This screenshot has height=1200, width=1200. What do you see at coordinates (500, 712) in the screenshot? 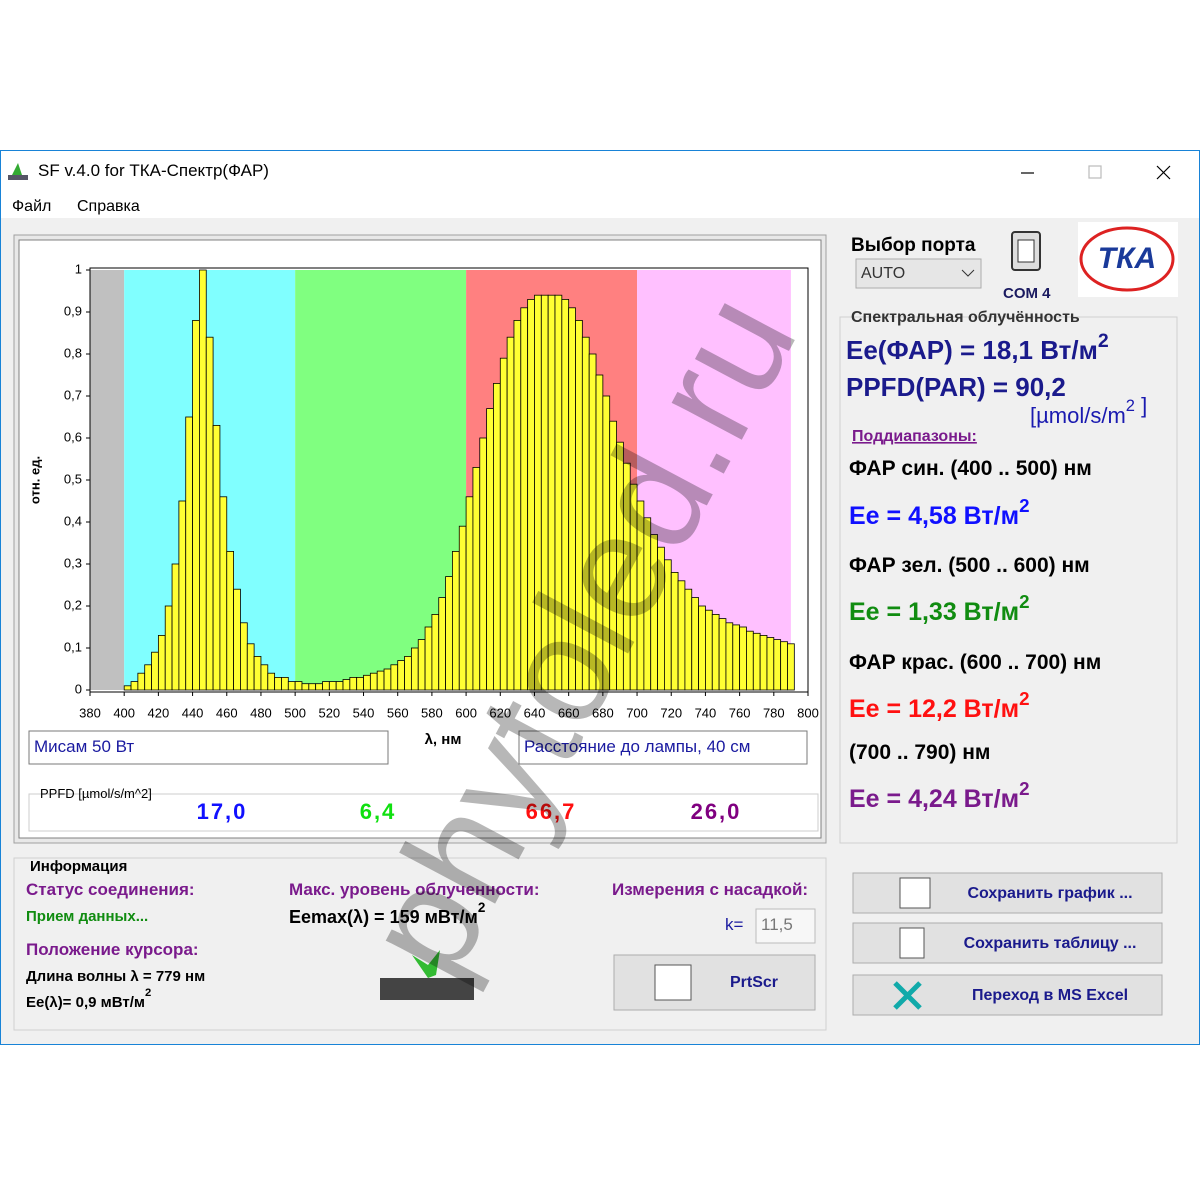
I see `x-tick-label: 620` at bounding box center [500, 712].